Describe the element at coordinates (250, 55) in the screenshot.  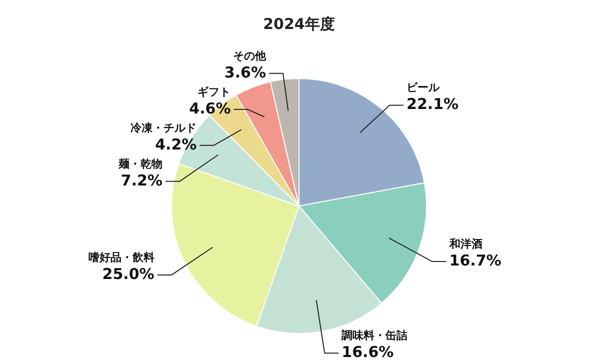
I see `slice-label: その他` at that location.